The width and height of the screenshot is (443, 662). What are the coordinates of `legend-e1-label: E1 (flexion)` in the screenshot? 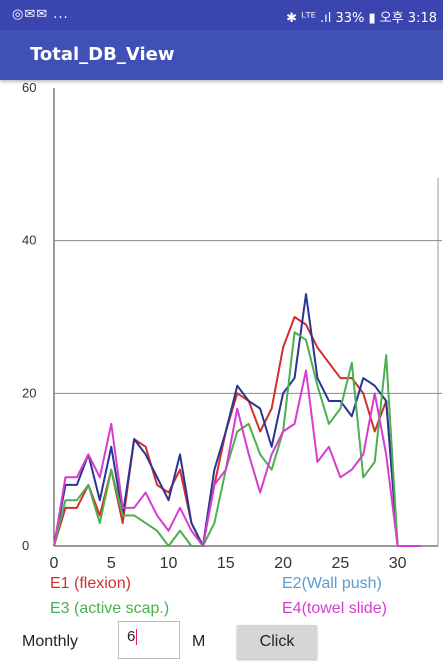 It's located at (90, 583).